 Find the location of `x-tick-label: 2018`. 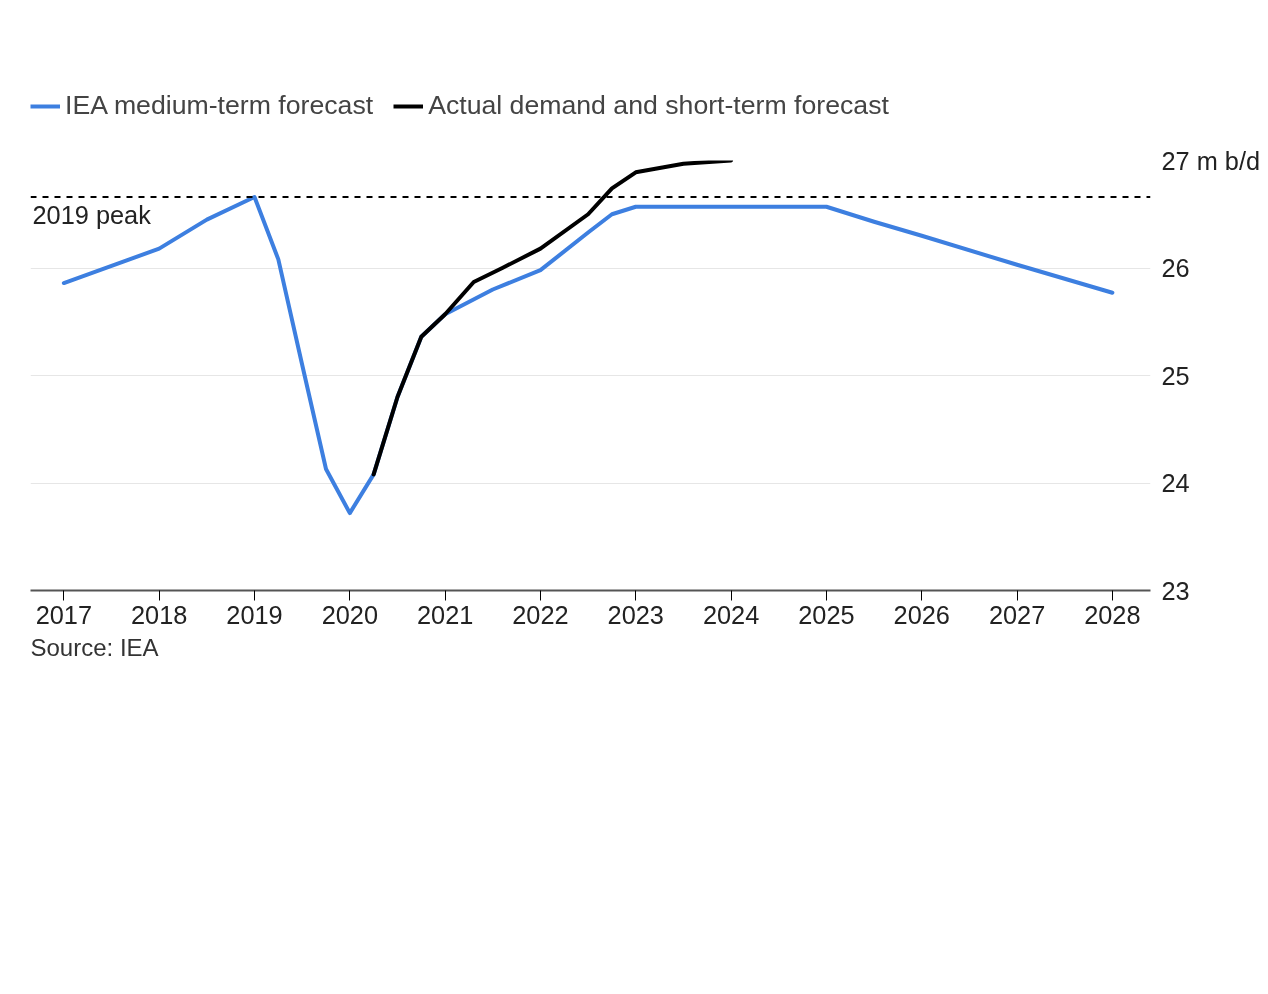

x-tick-label: 2018 is located at coordinates (159, 614).